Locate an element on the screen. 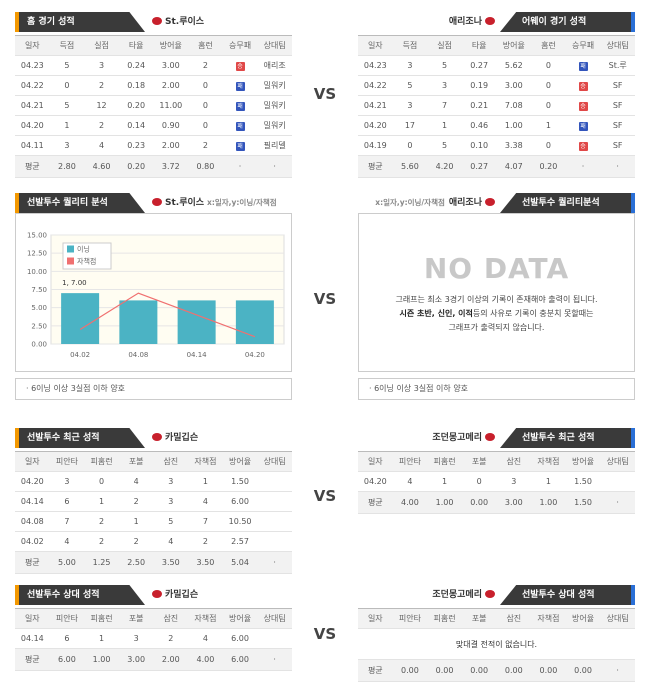 This screenshot has height=700, width=650. panel-header: 홈 경기 성적 St.루이스 is located at coordinates (153, 22).